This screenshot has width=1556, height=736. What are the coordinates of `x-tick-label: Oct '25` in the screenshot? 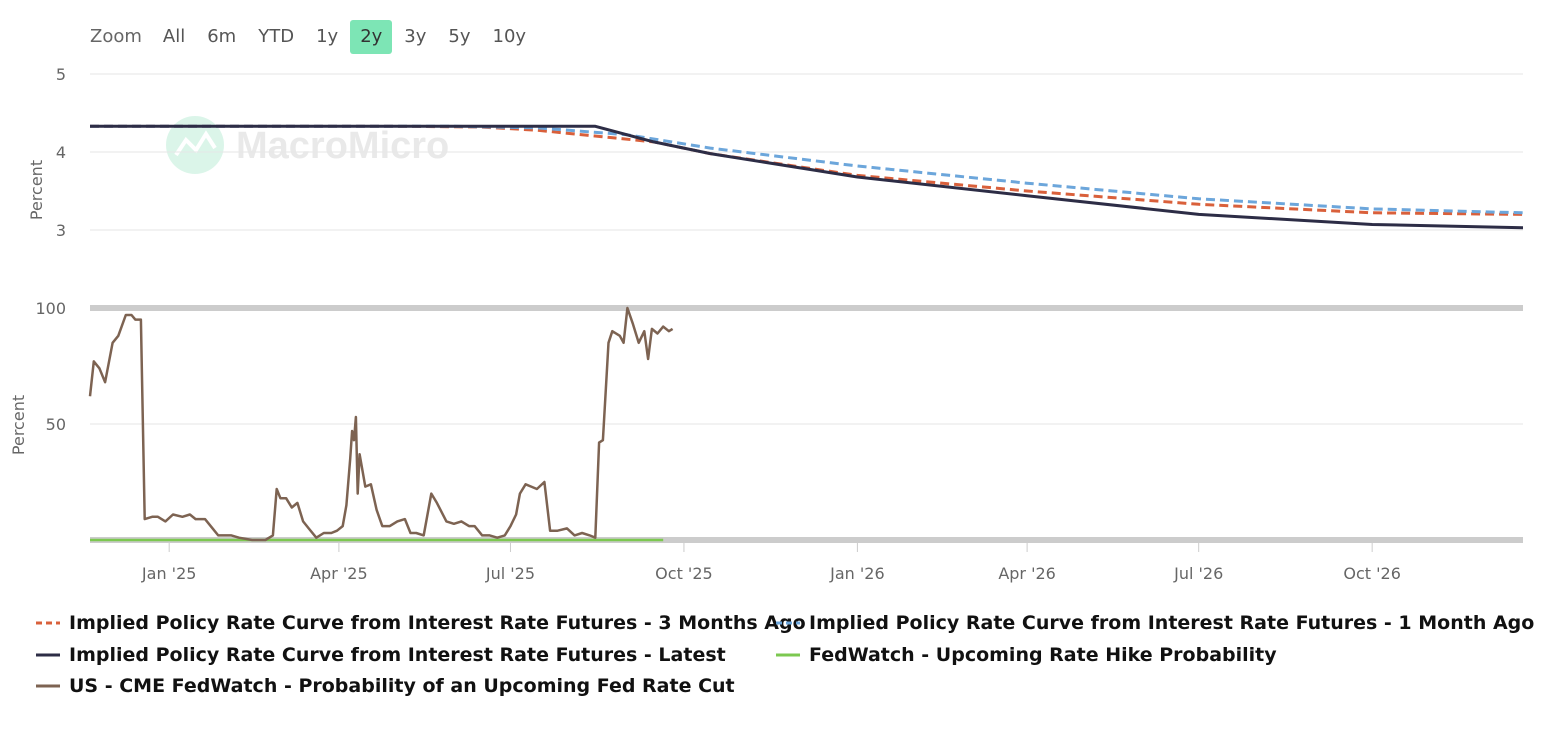 It's located at (684, 573).